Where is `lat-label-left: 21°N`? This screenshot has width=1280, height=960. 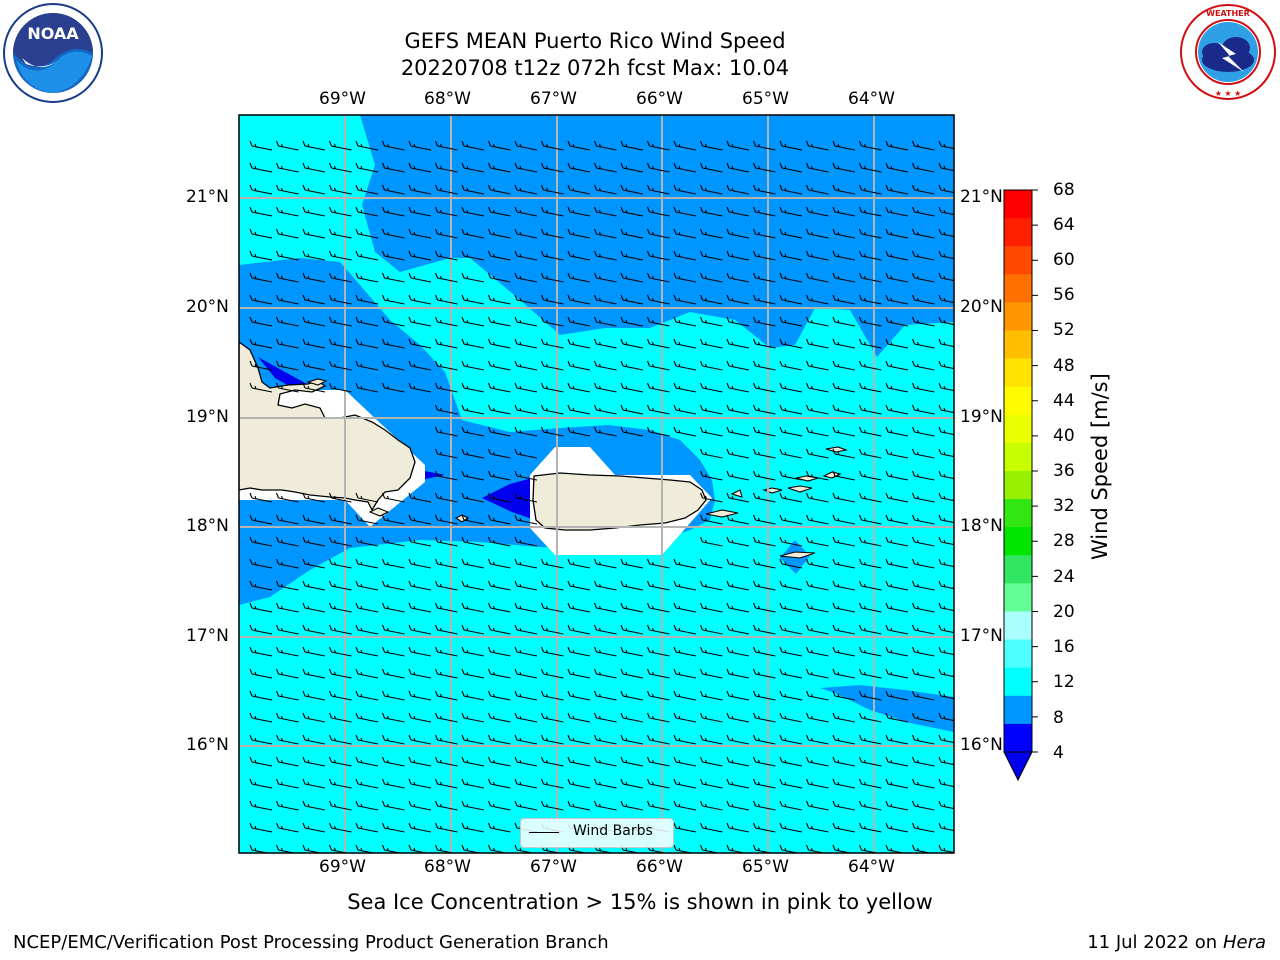 lat-label-left: 21°N is located at coordinates (207, 197).